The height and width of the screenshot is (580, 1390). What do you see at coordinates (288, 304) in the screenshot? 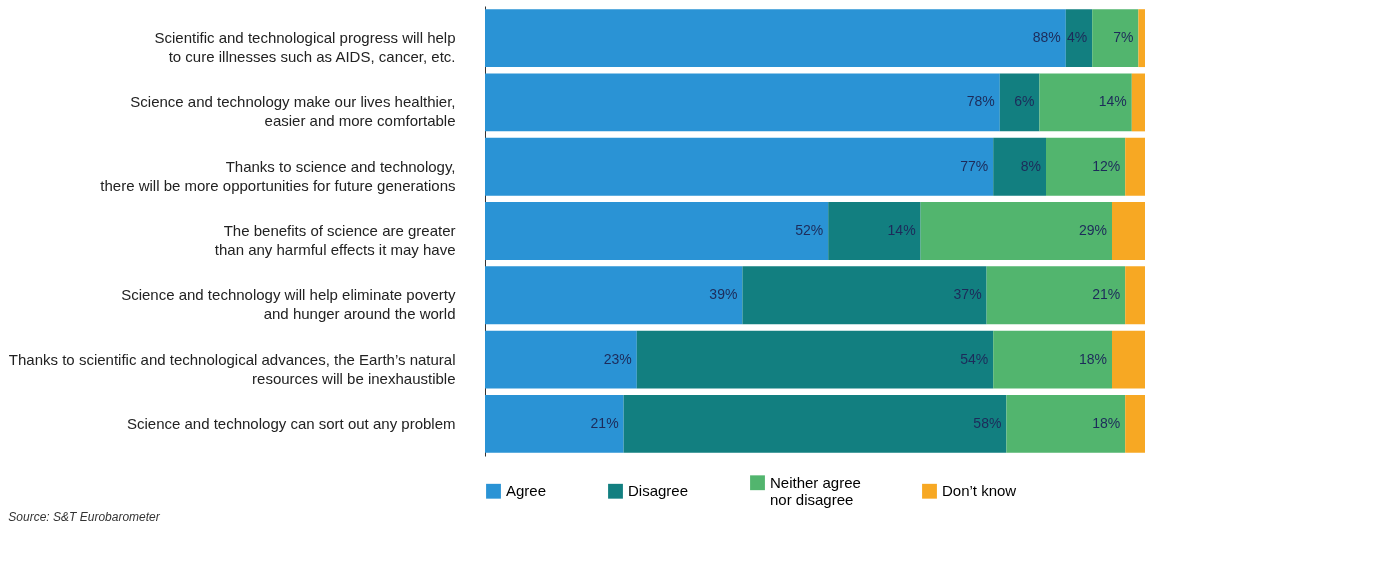
I see `y-tick-label: Science and technology will help eliminate poverty and hunger around the world` at bounding box center [288, 304].